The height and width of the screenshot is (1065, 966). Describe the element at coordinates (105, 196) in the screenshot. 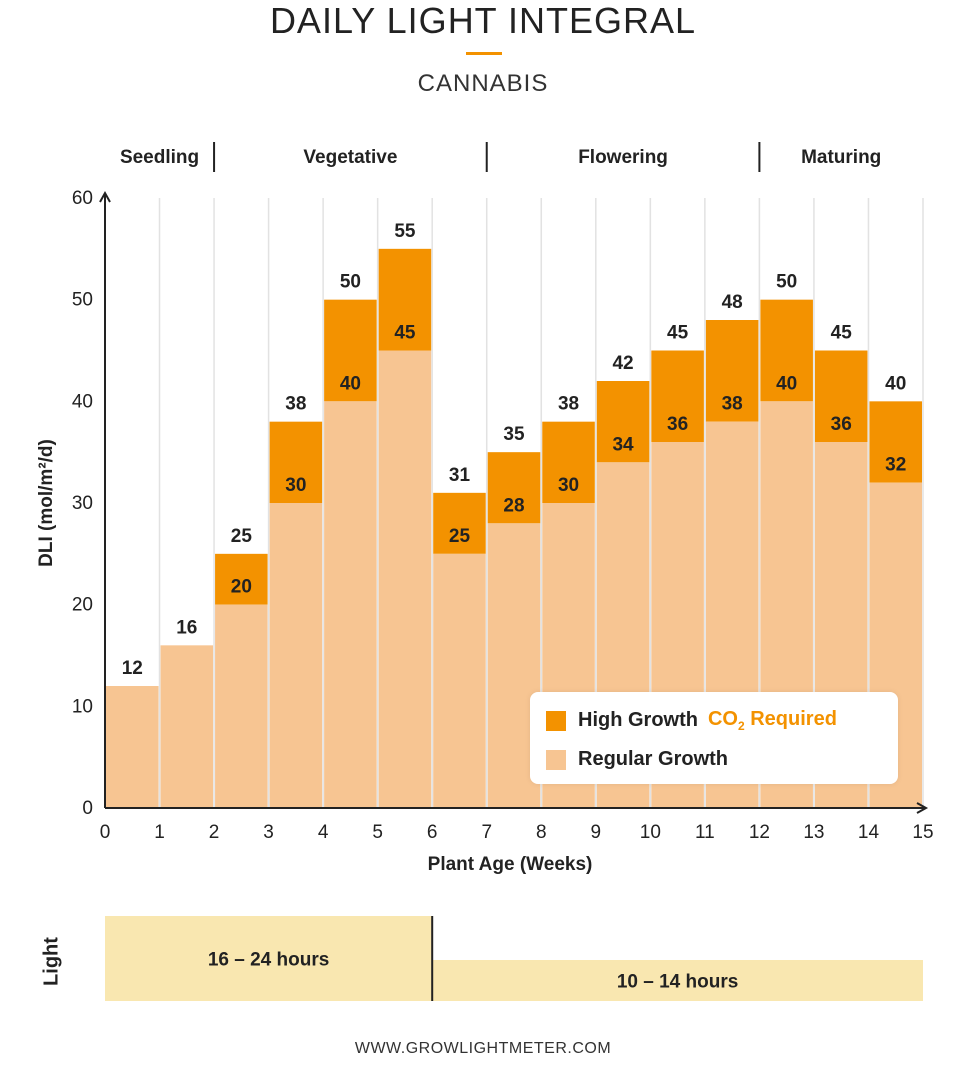

I see `y-axis-arrow` at that location.